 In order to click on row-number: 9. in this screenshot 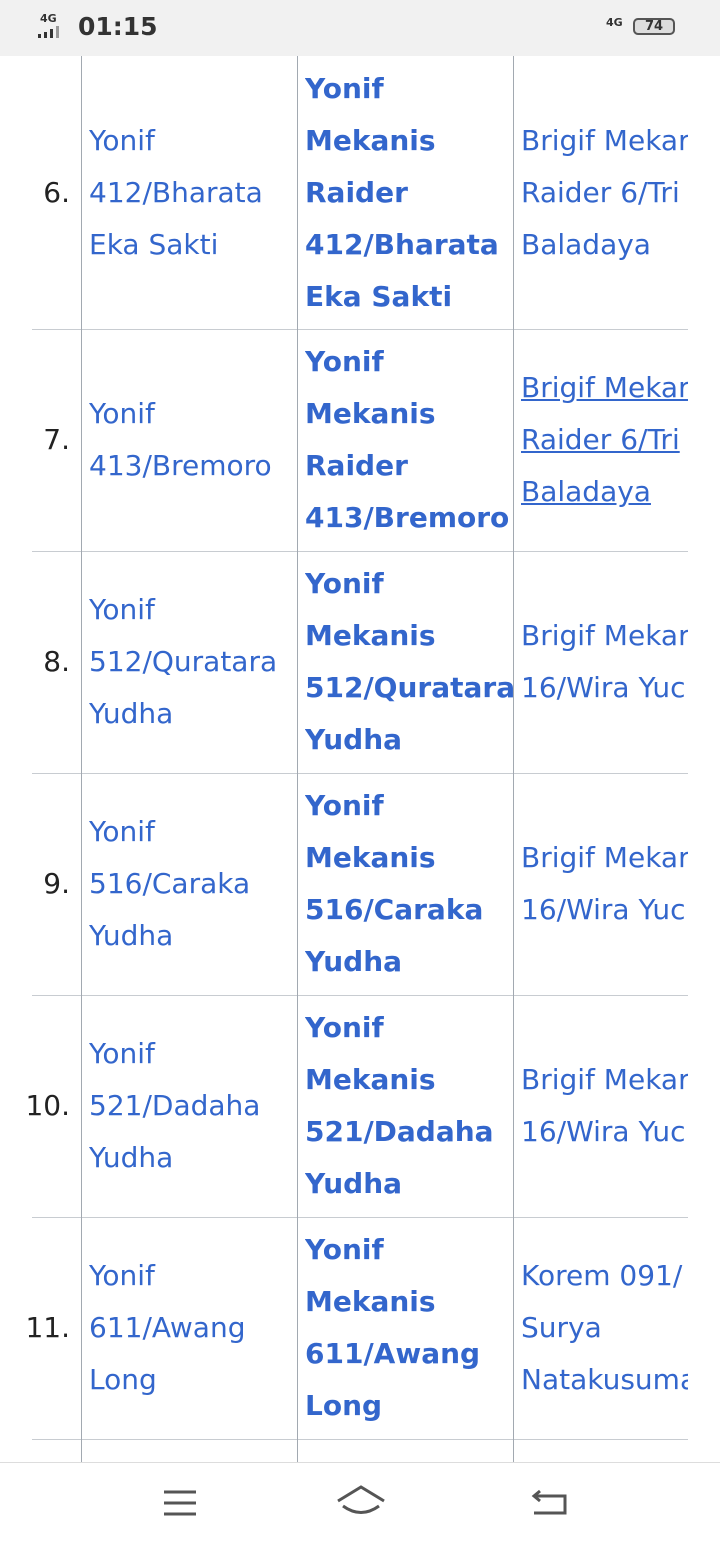, I will do `click(56, 883)`.